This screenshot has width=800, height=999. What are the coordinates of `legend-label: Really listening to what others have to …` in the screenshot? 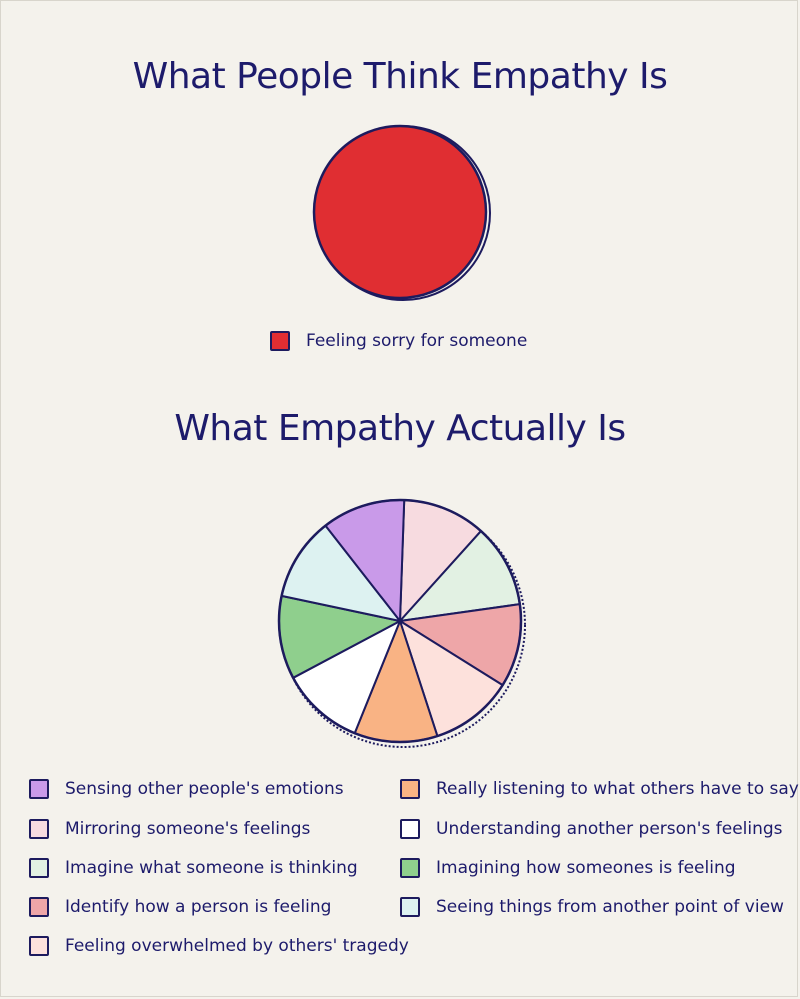 It's located at (617, 789).